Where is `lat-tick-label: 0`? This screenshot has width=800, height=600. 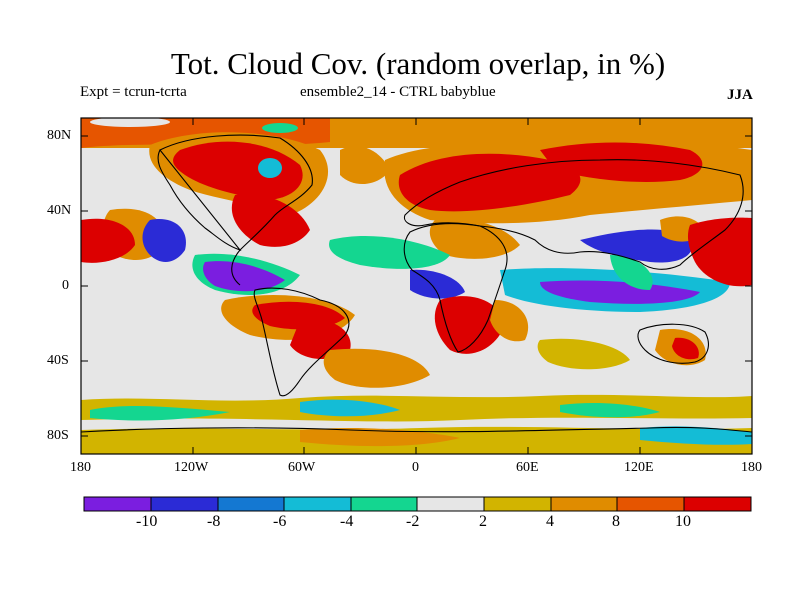 lat-tick-label: 0 is located at coordinates (65, 285).